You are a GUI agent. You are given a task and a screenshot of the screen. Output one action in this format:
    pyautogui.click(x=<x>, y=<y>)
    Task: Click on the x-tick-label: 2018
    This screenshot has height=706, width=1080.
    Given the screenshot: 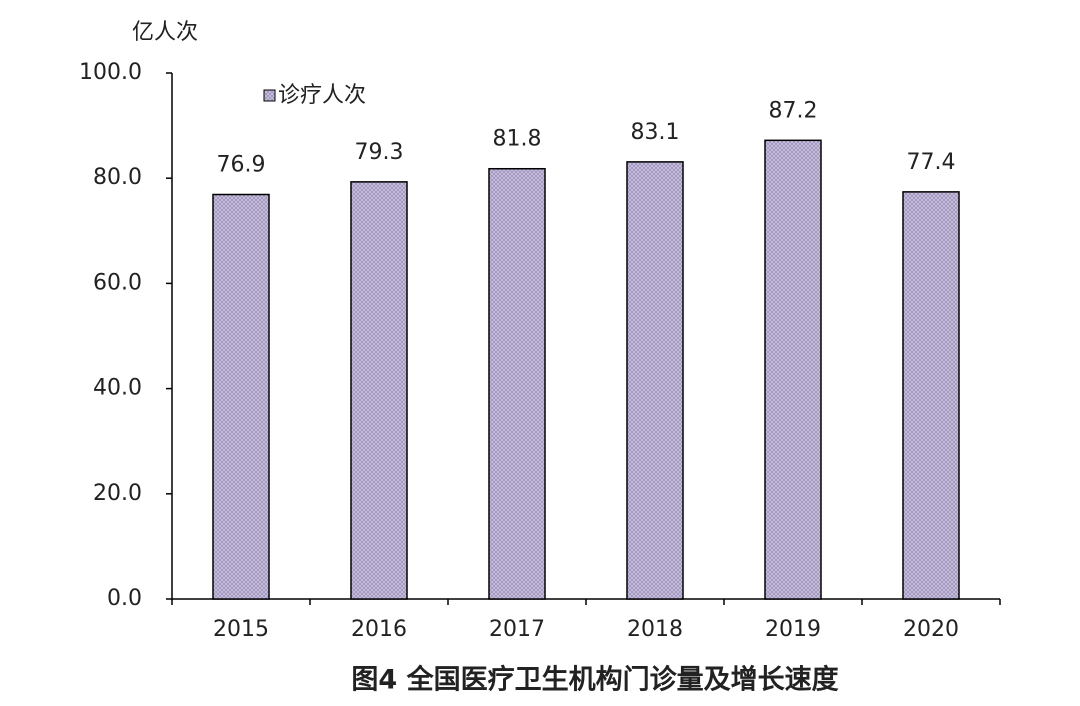 What is the action you would take?
    pyautogui.click(x=655, y=629)
    